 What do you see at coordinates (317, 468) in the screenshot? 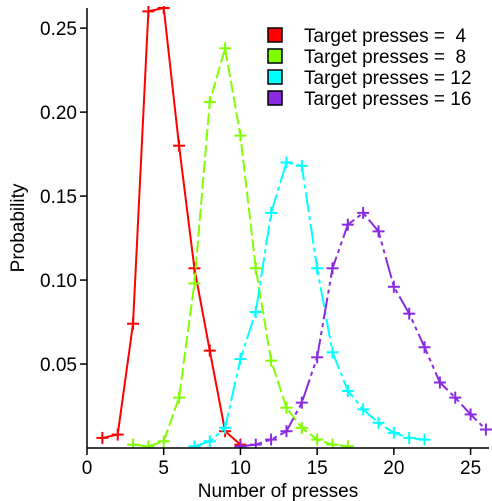
I see `x-tick-label: 15` at bounding box center [317, 468].